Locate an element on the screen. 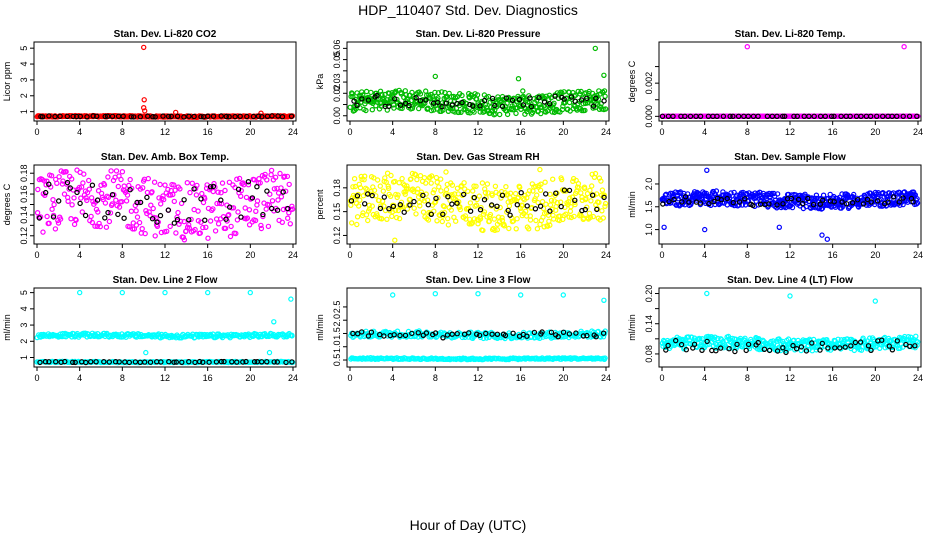 The height and width of the screenshot is (540, 936). y-tick-label: 0.18 is located at coordinates (337, 188).